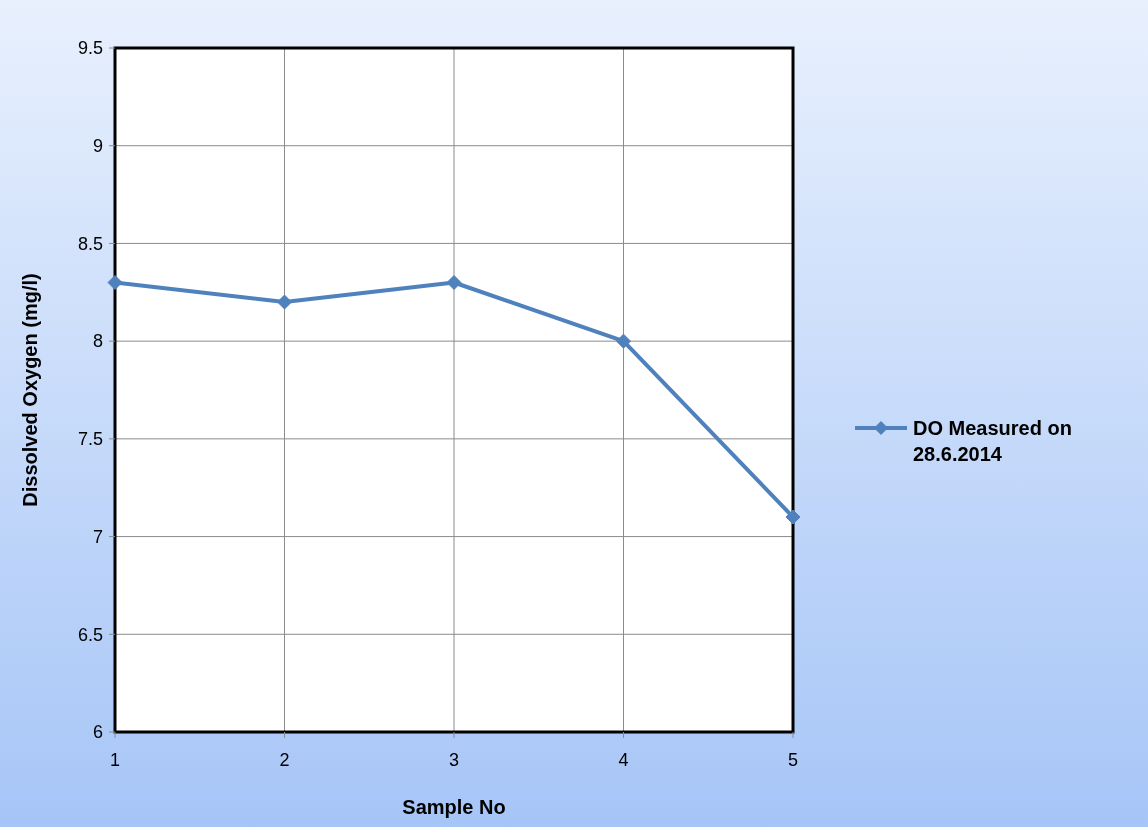 The width and height of the screenshot is (1148, 827). What do you see at coordinates (90, 243) in the screenshot?
I see `y-tick-label: 8.5` at bounding box center [90, 243].